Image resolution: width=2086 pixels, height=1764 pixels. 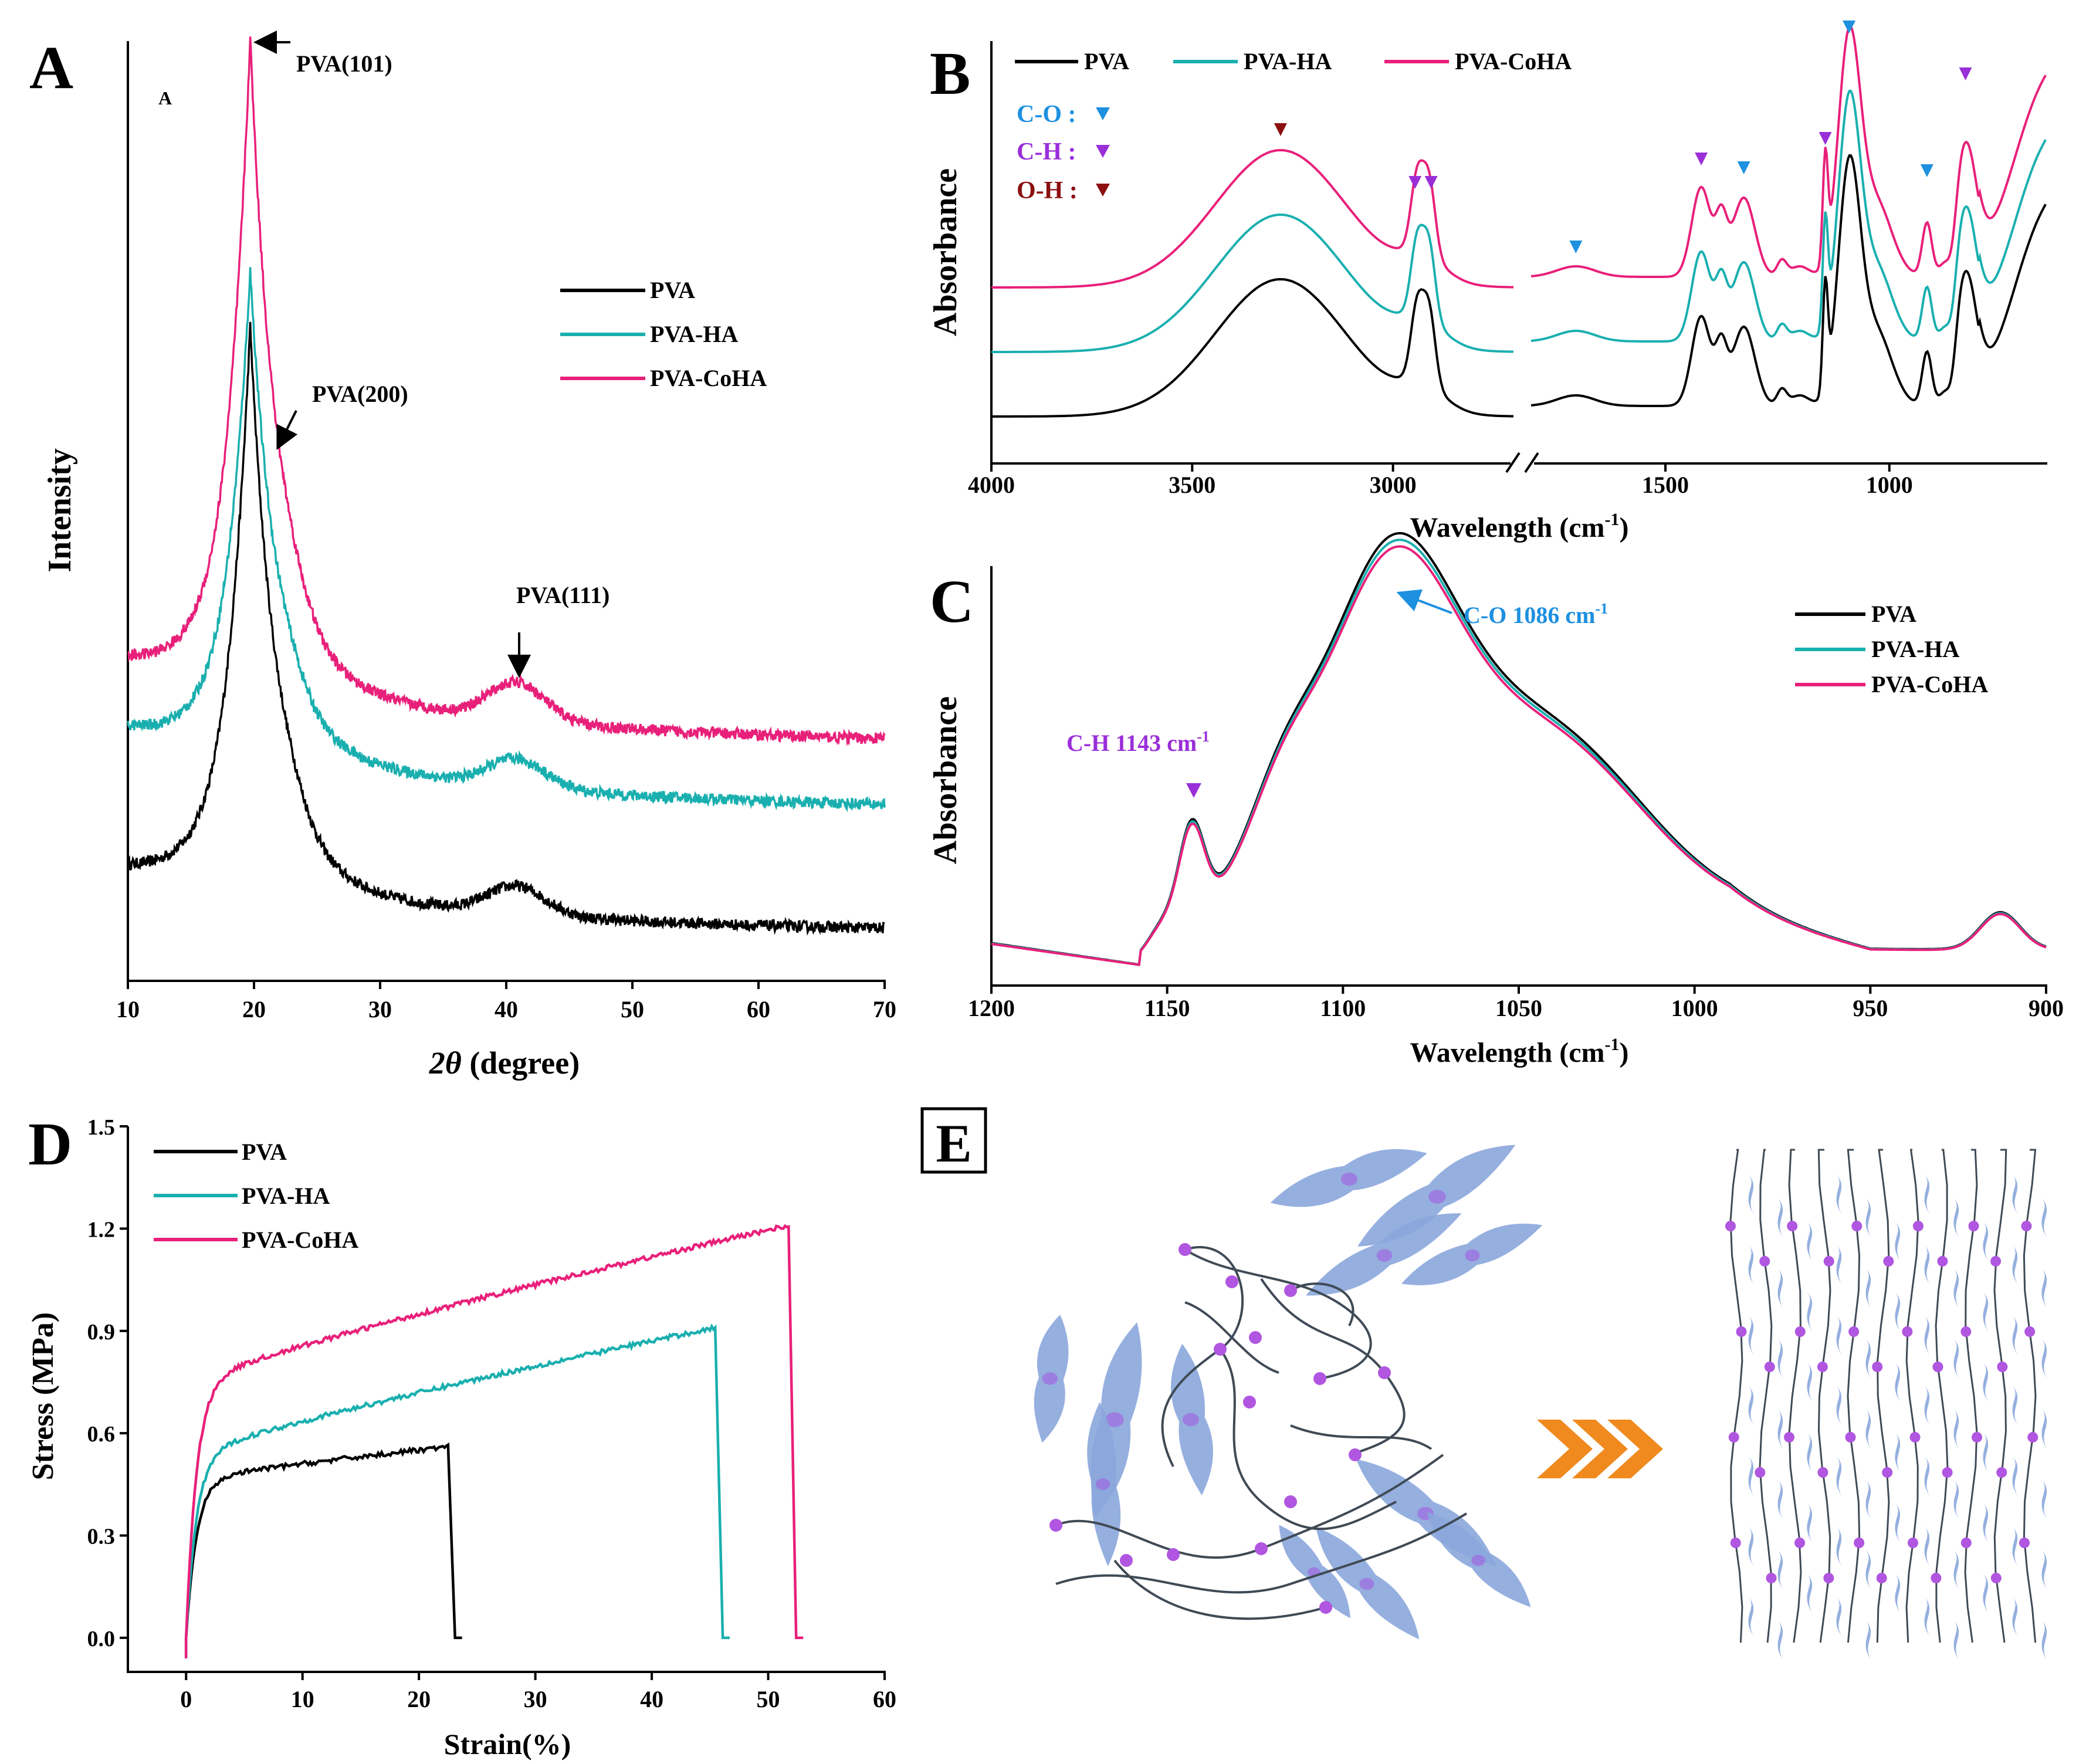 I want to click on polymer-chain, so click(x=1219, y=1589).